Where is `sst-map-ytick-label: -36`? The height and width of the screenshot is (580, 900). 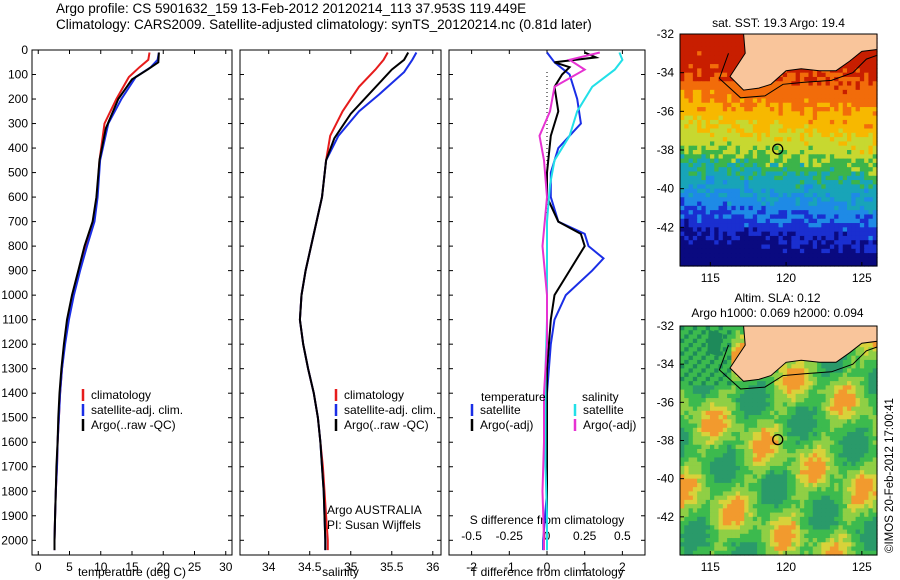 sst-map-ytick-label: -36 is located at coordinates (666, 111).